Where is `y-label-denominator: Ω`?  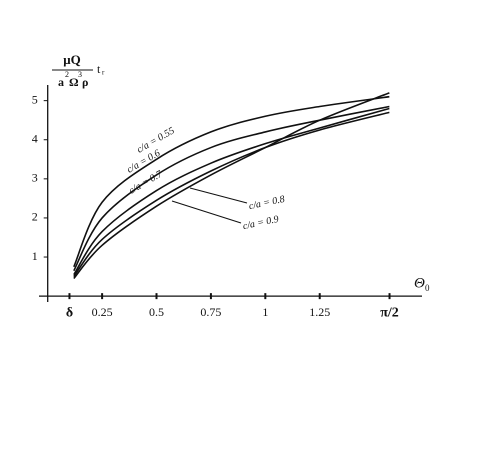
y-label-denominator: Ω is located at coordinates (74, 82).